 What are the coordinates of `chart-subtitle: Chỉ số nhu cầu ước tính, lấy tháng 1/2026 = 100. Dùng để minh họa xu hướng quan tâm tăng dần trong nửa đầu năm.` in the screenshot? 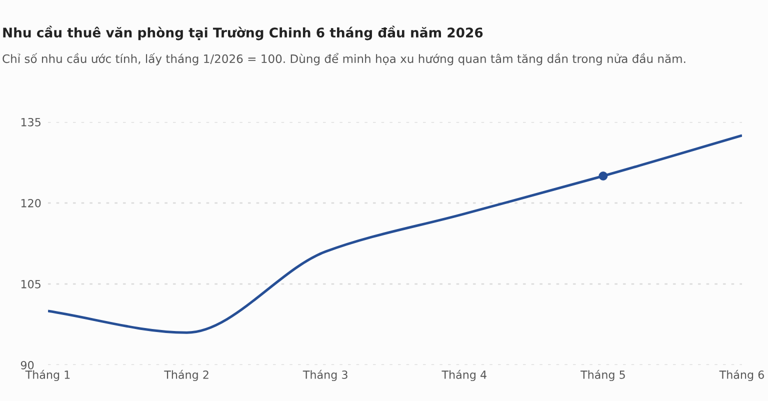 It's located at (344, 59).